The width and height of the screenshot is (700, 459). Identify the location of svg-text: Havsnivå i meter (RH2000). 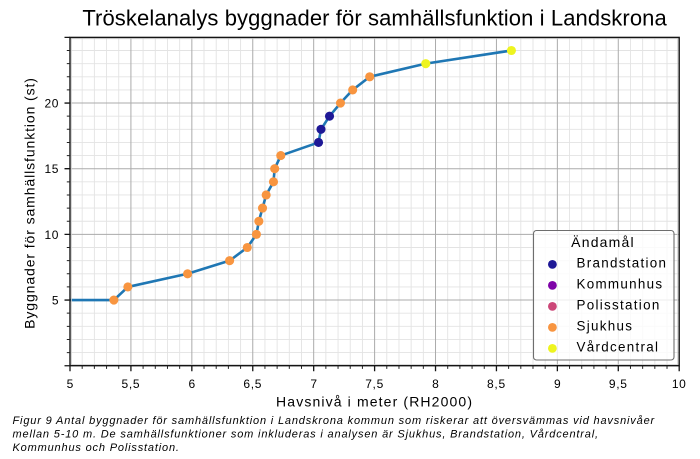
(374, 402).